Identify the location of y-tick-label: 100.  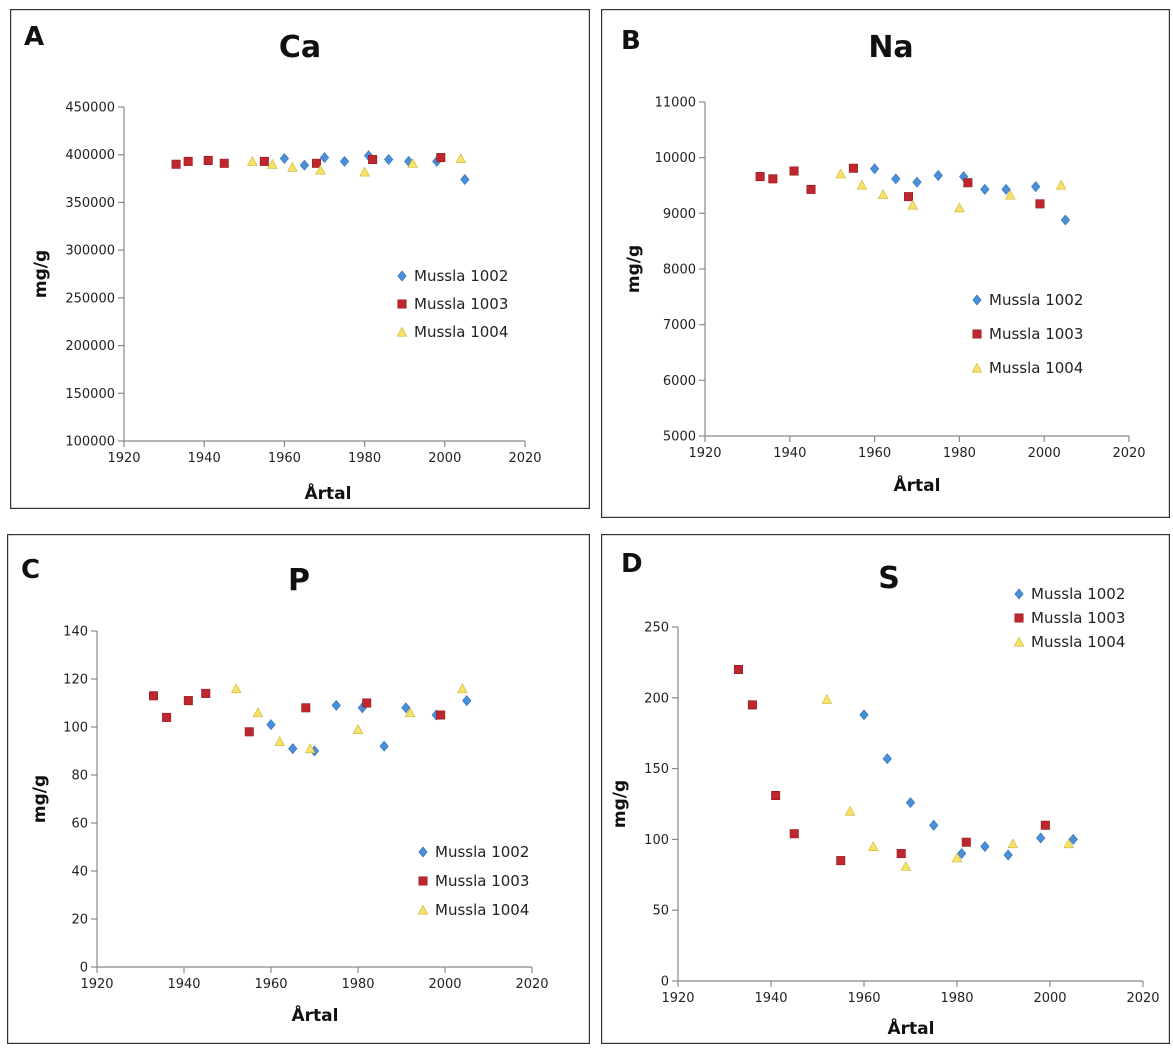
(75, 728).